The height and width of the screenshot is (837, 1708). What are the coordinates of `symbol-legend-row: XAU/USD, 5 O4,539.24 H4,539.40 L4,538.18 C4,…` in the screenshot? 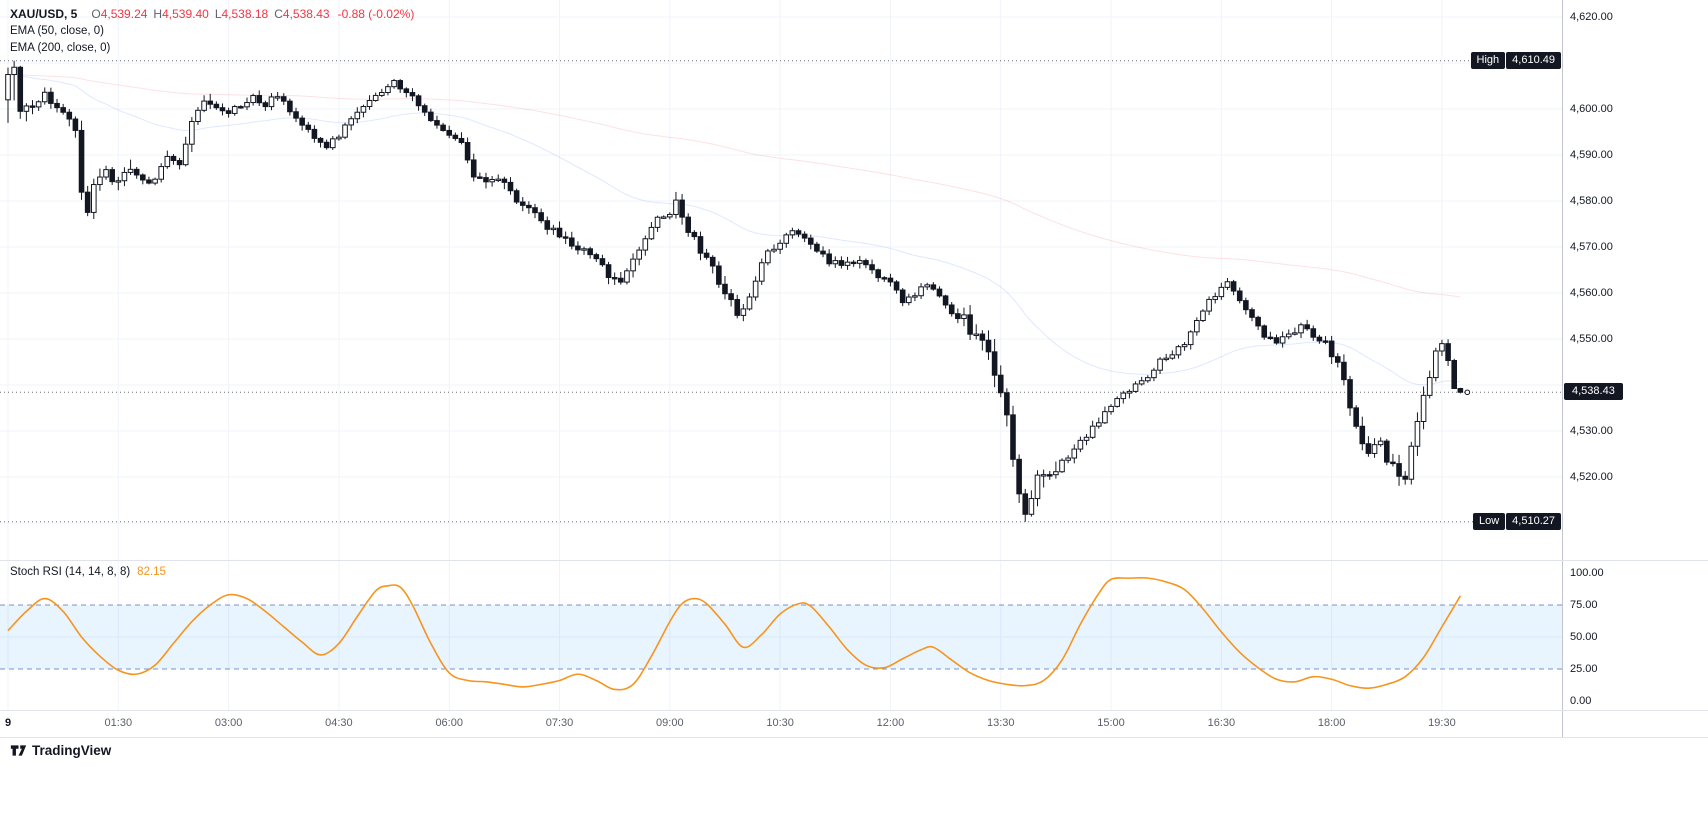 It's located at (212, 14).